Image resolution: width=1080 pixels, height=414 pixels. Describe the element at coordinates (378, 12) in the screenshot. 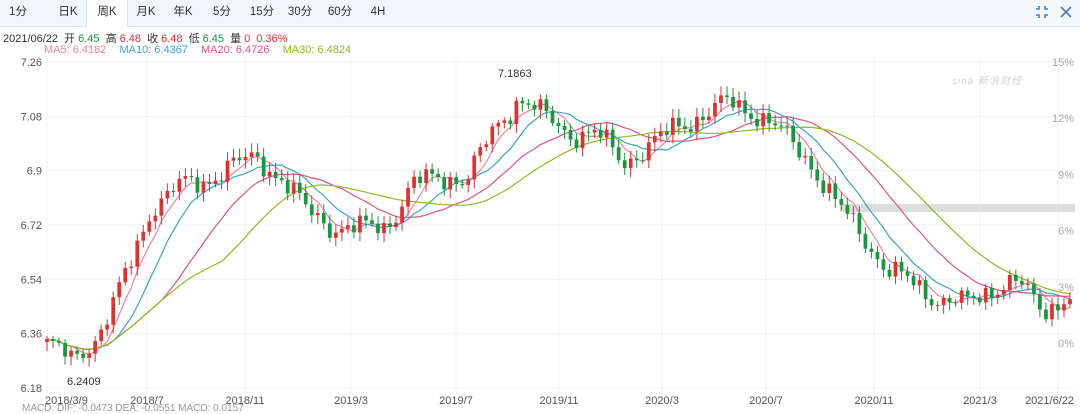

I see `tab-4h: 4H` at that location.